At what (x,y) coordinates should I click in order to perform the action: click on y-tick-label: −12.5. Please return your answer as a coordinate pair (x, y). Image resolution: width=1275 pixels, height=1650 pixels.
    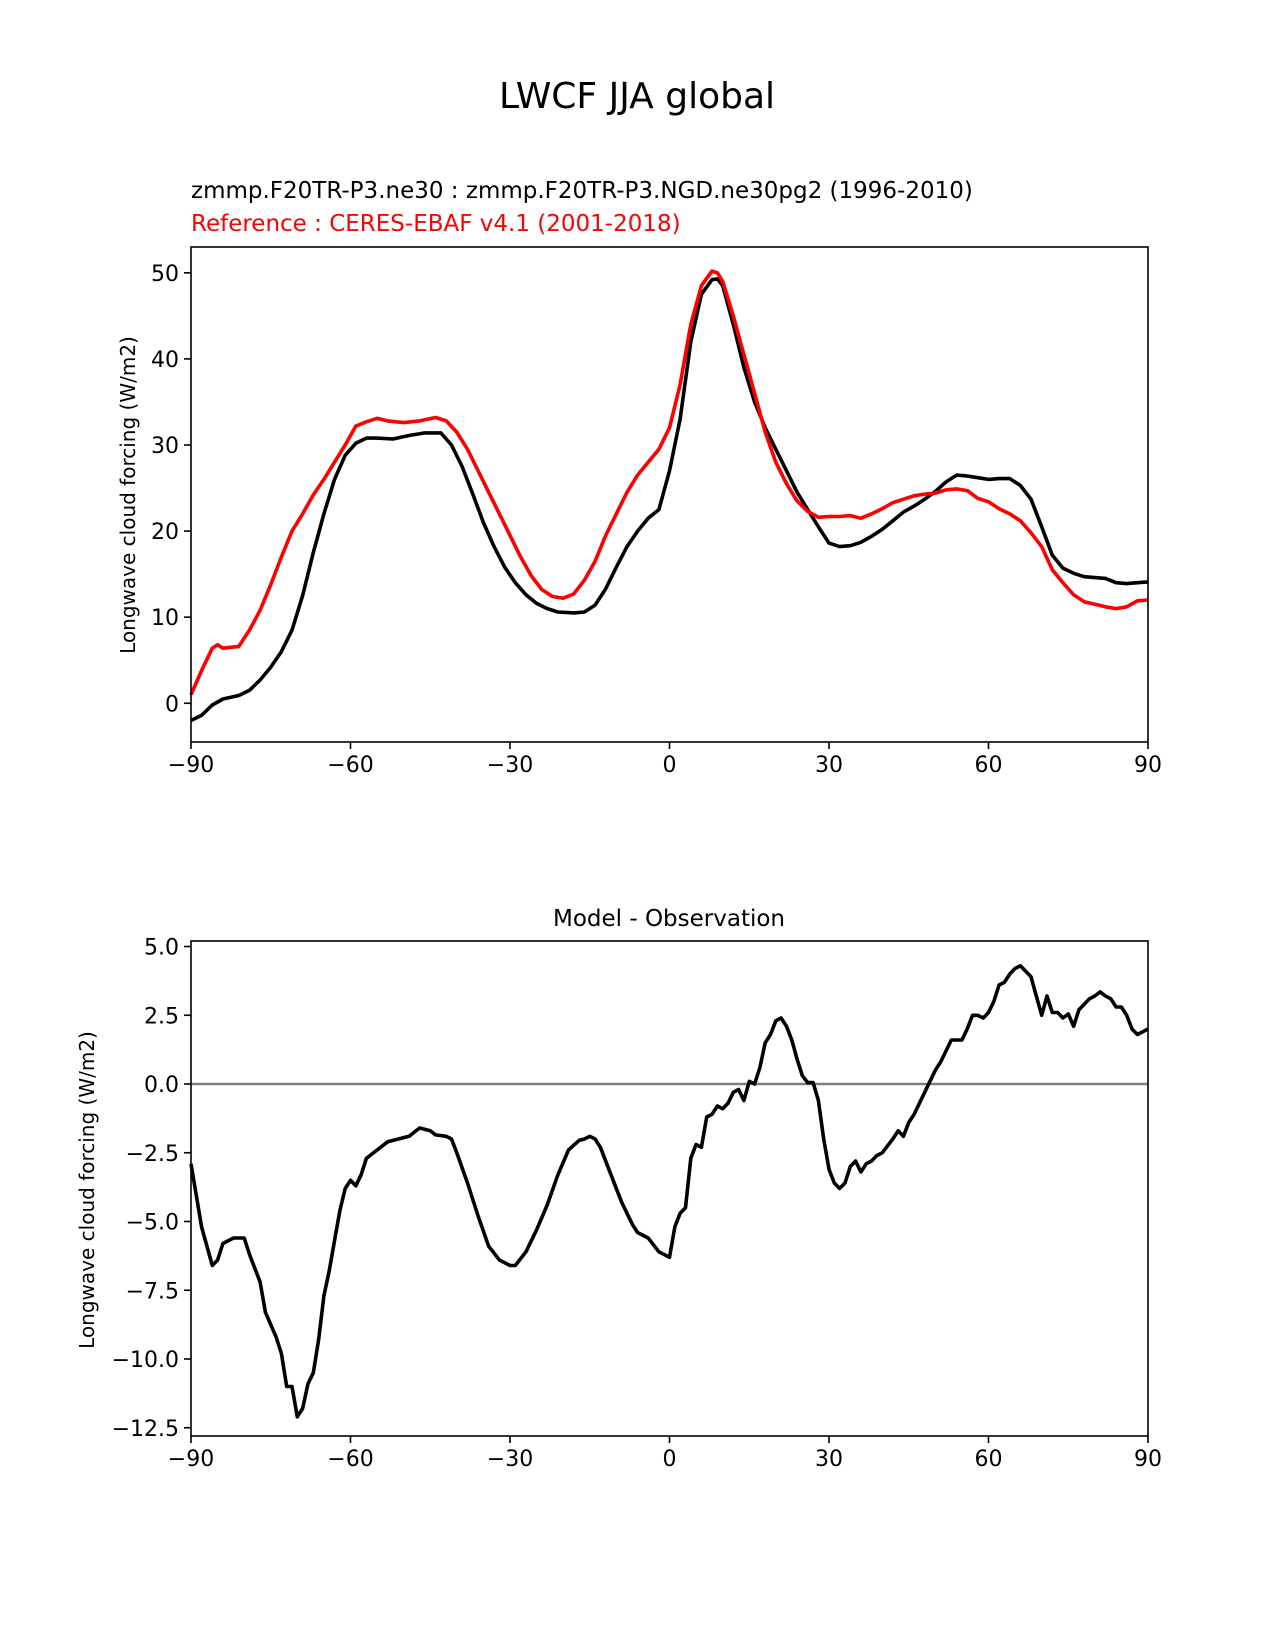
    Looking at the image, I should click on (145, 1429).